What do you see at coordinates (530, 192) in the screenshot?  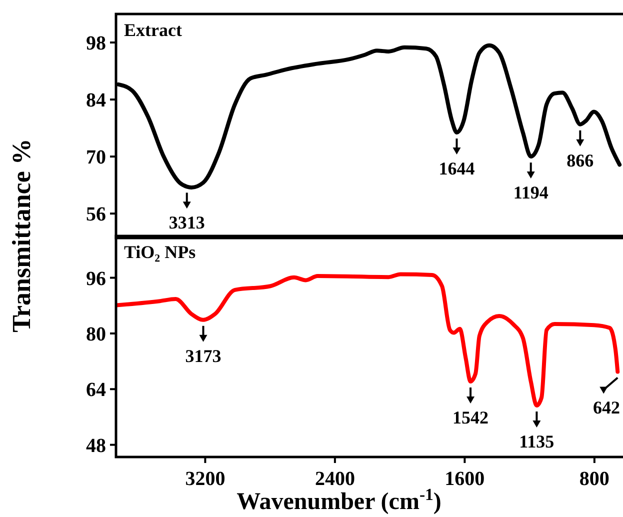 I see `annotation: 1194` at bounding box center [530, 192].